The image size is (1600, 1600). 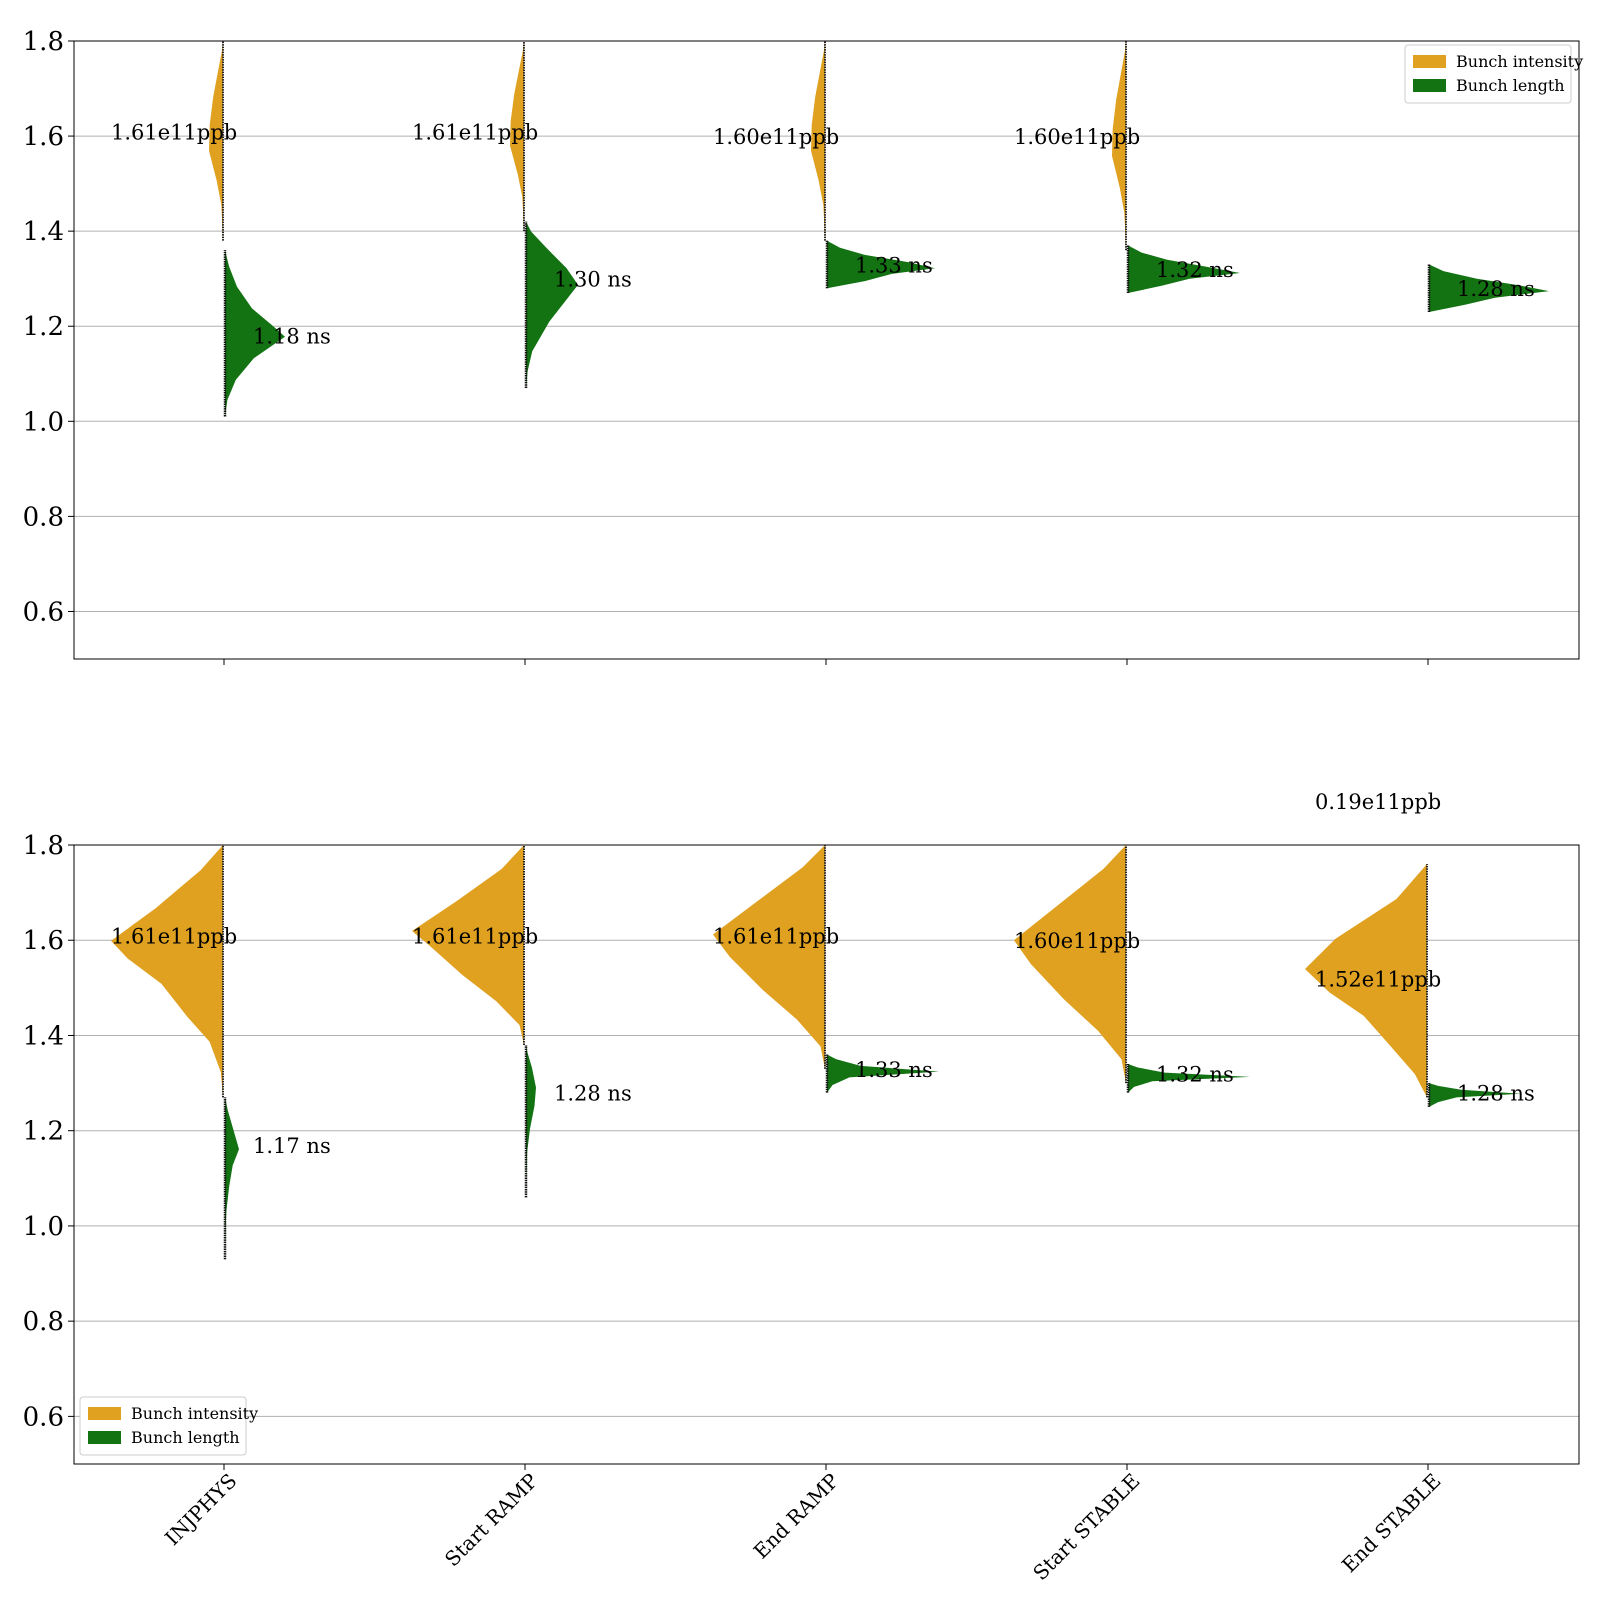 What do you see at coordinates (1086, 1527) in the screenshot?
I see `x-tick-label: Start STABLE` at bounding box center [1086, 1527].